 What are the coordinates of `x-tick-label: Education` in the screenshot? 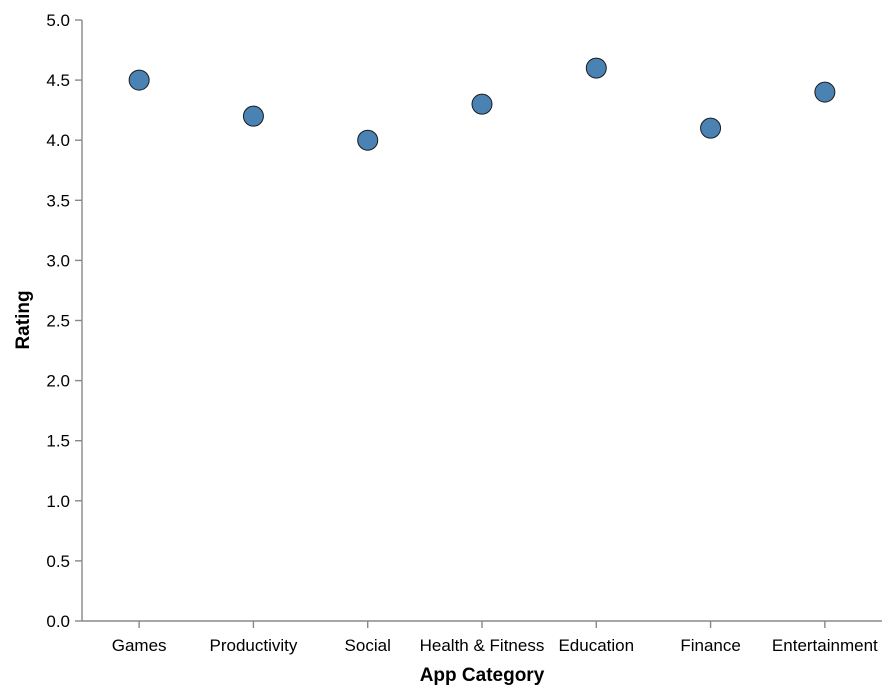 It's located at (596, 645).